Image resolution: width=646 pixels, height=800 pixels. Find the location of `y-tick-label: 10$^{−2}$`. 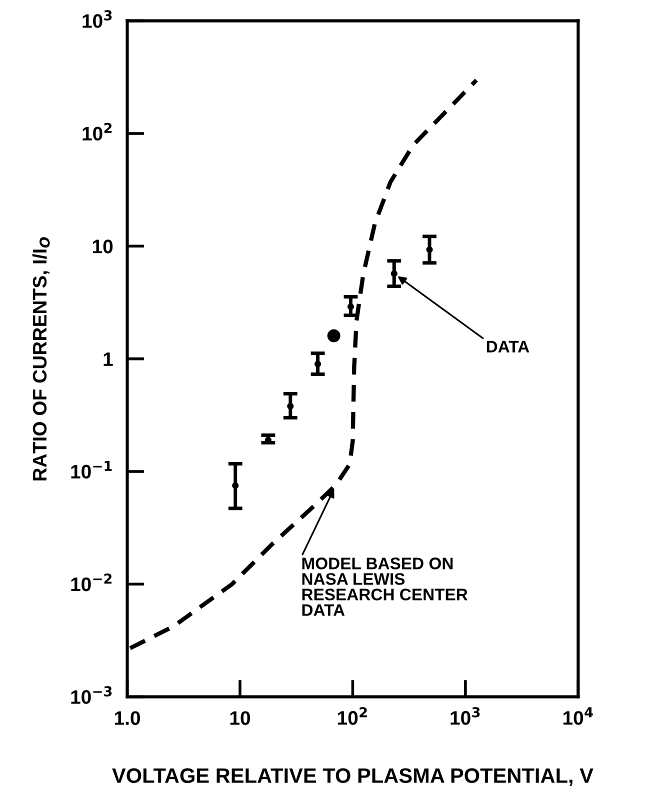

y-tick-label: 10$^{−2}$ is located at coordinates (91, 582).